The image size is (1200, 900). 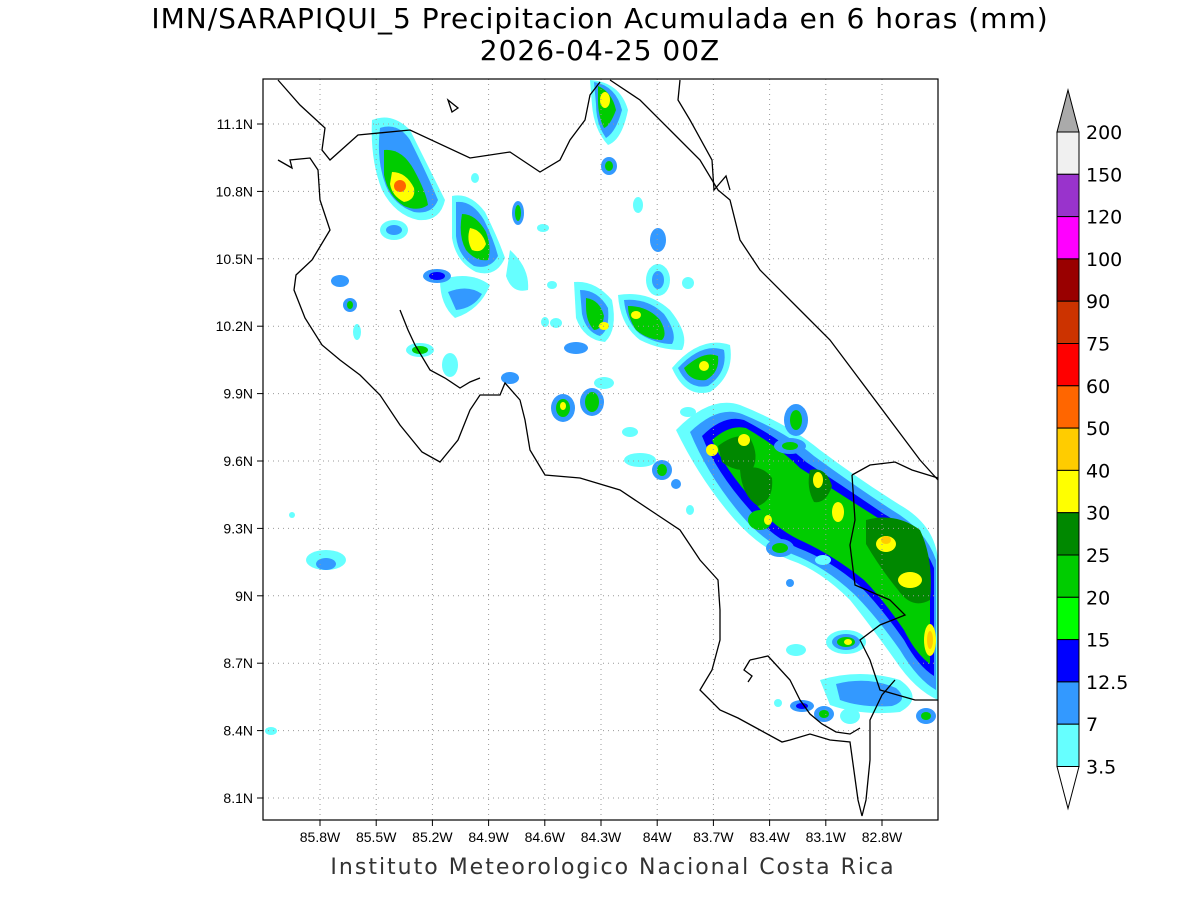 What do you see at coordinates (1098, 387) in the screenshot?
I see `colorbar-label: 60` at bounding box center [1098, 387].